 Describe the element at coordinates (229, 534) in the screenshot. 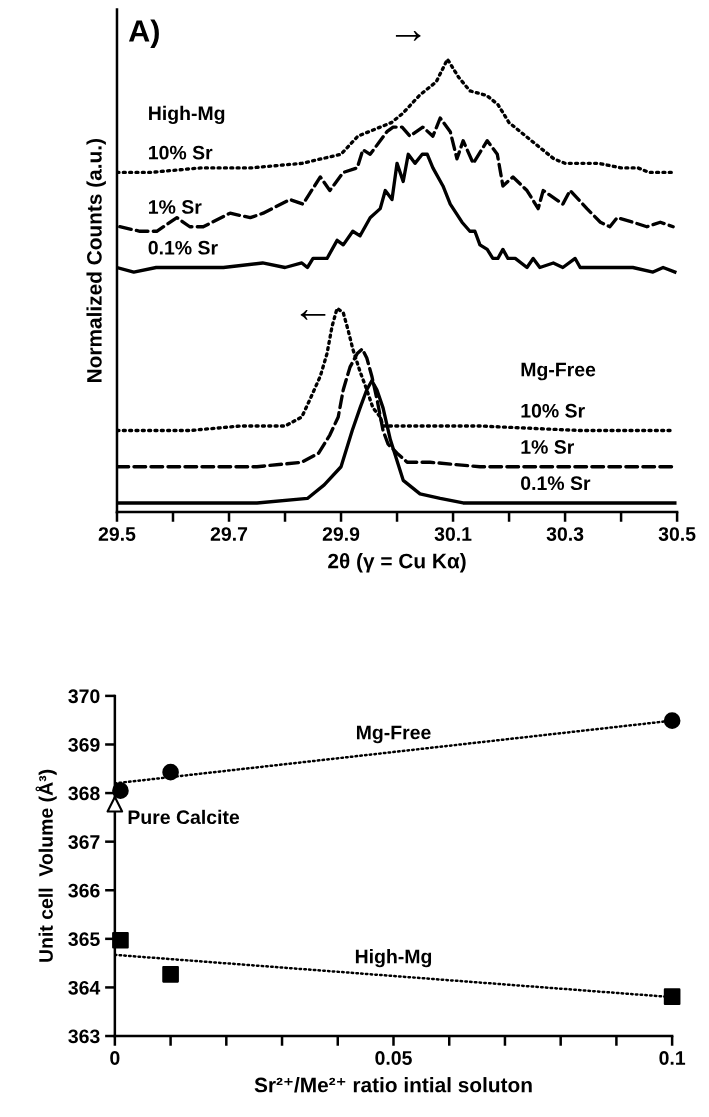

I see `x-tick-label: 29.7` at that location.